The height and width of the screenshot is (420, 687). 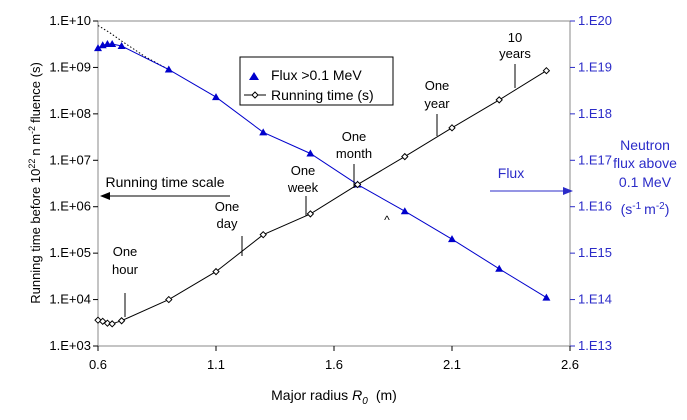 What do you see at coordinates (334, 397) in the screenshot?
I see `x-axis-label: Major radius R0 (m)` at bounding box center [334, 397].